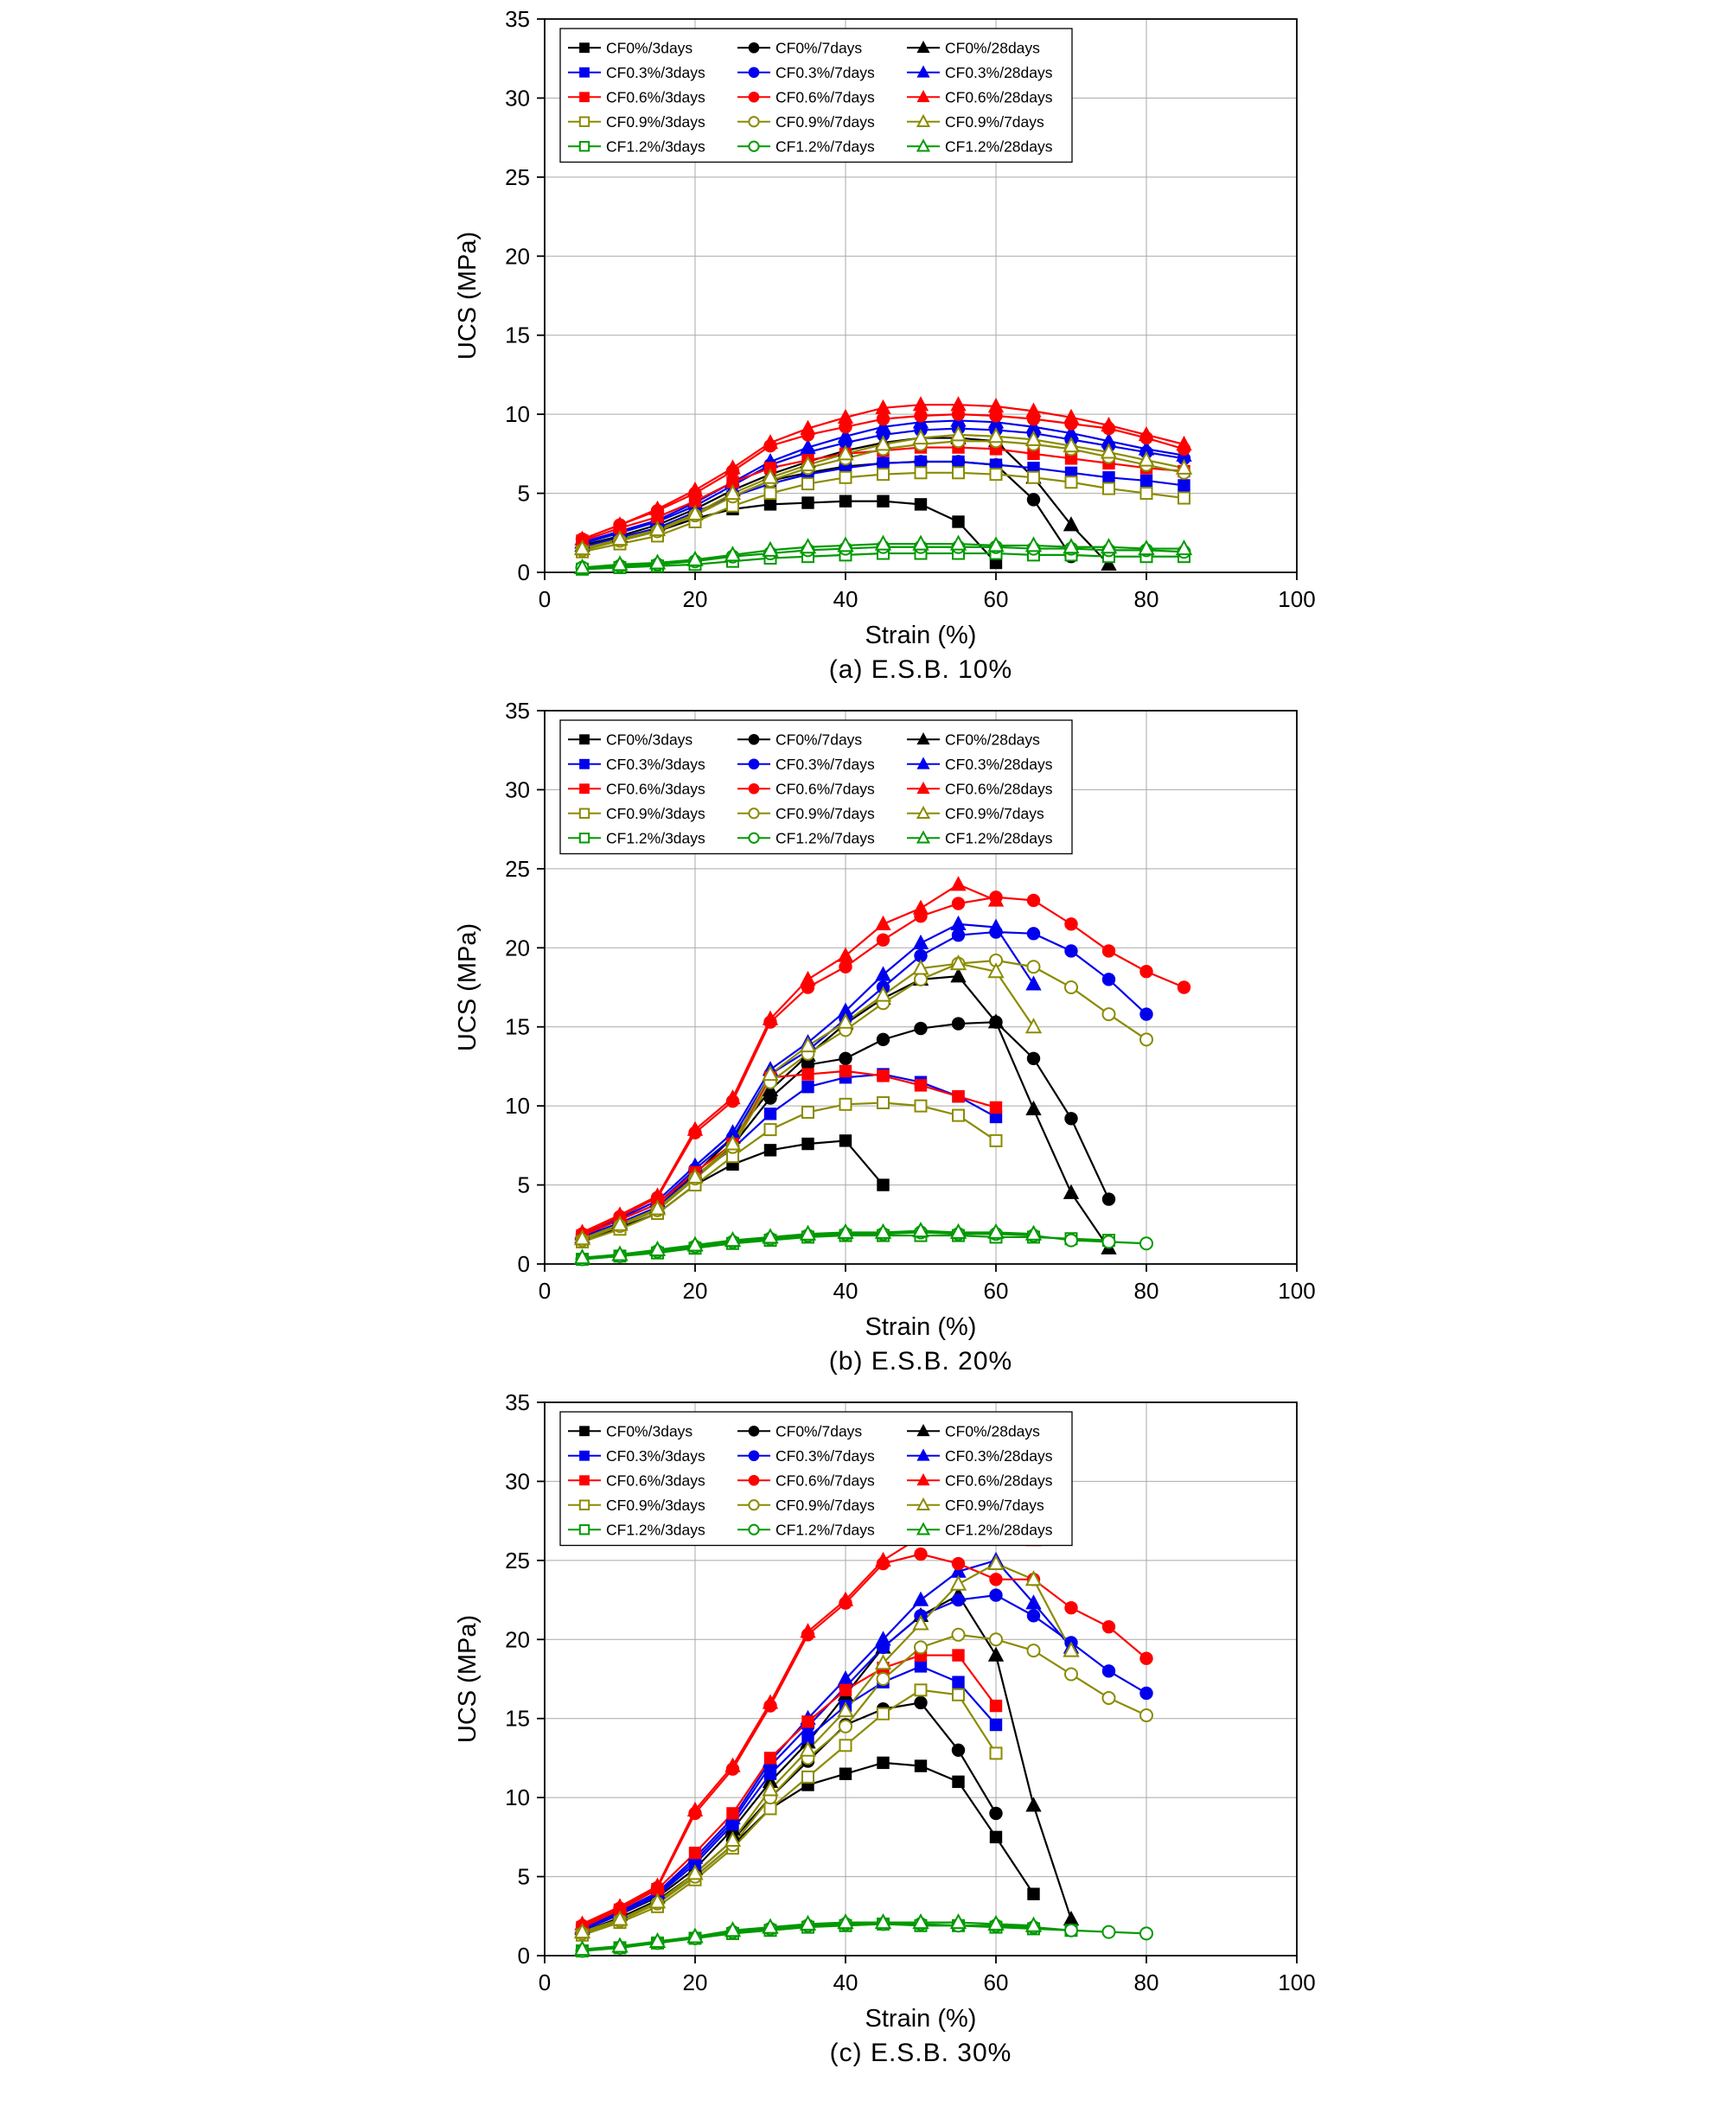  What do you see at coordinates (920, 1361) in the screenshot?
I see `chart-b-caption: (b) E.S.B. 20%` at bounding box center [920, 1361].